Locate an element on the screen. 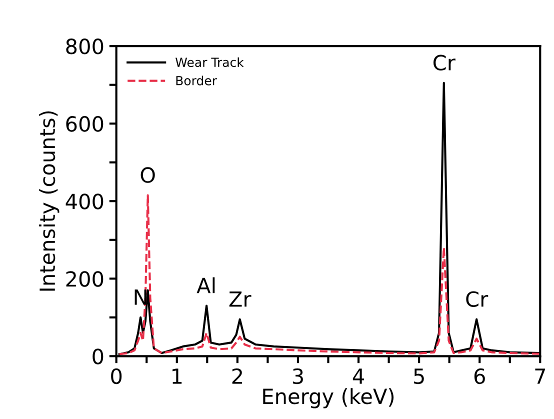 Image resolution: width=554 pixels, height=419 pixels. legend-label: Border is located at coordinates (196, 81).